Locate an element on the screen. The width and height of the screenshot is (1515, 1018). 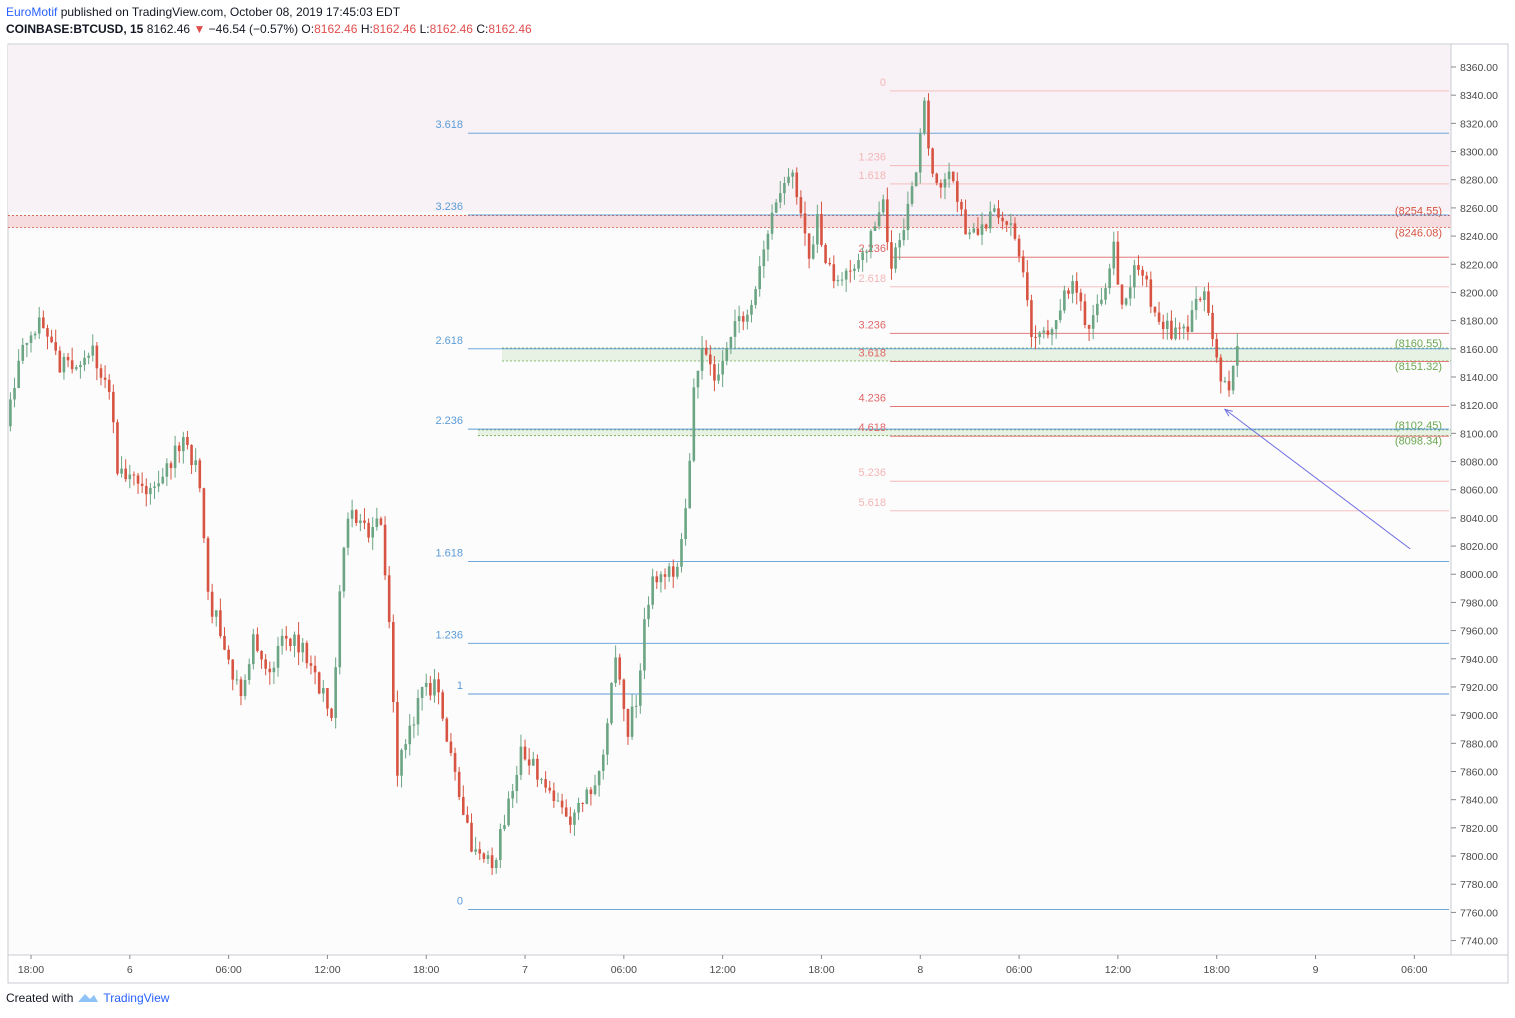
price-axis is located at coordinates (1479, 499).